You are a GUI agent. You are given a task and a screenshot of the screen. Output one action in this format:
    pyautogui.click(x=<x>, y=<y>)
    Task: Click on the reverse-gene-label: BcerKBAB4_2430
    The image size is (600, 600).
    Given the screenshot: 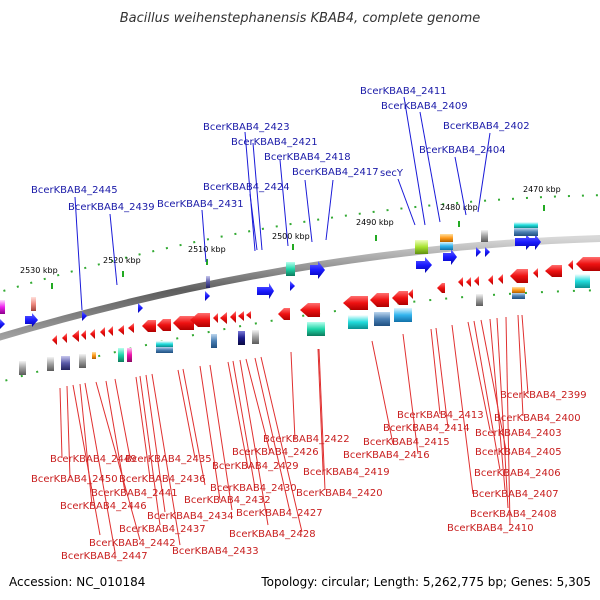 What is the action you would take?
    pyautogui.click(x=253, y=488)
    